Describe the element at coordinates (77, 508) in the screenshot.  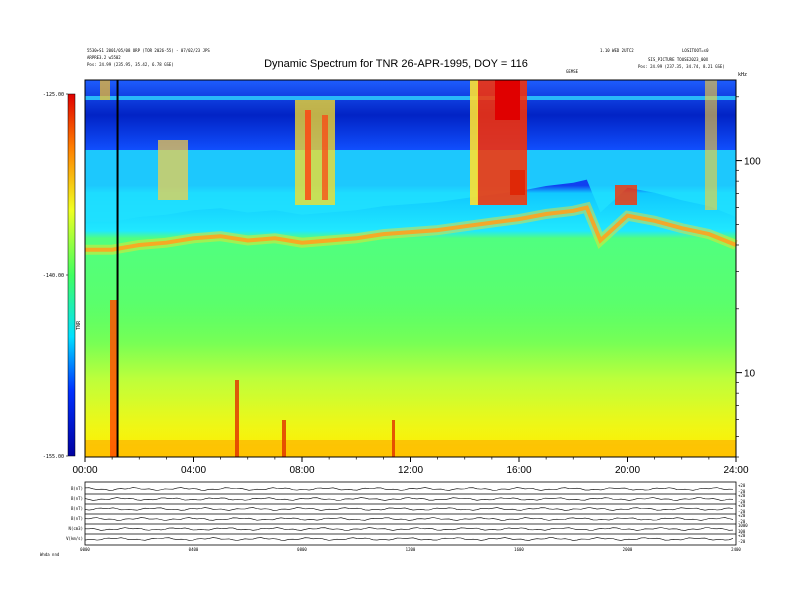
I see `bottom-row-label-2: B(nT)` at that location.